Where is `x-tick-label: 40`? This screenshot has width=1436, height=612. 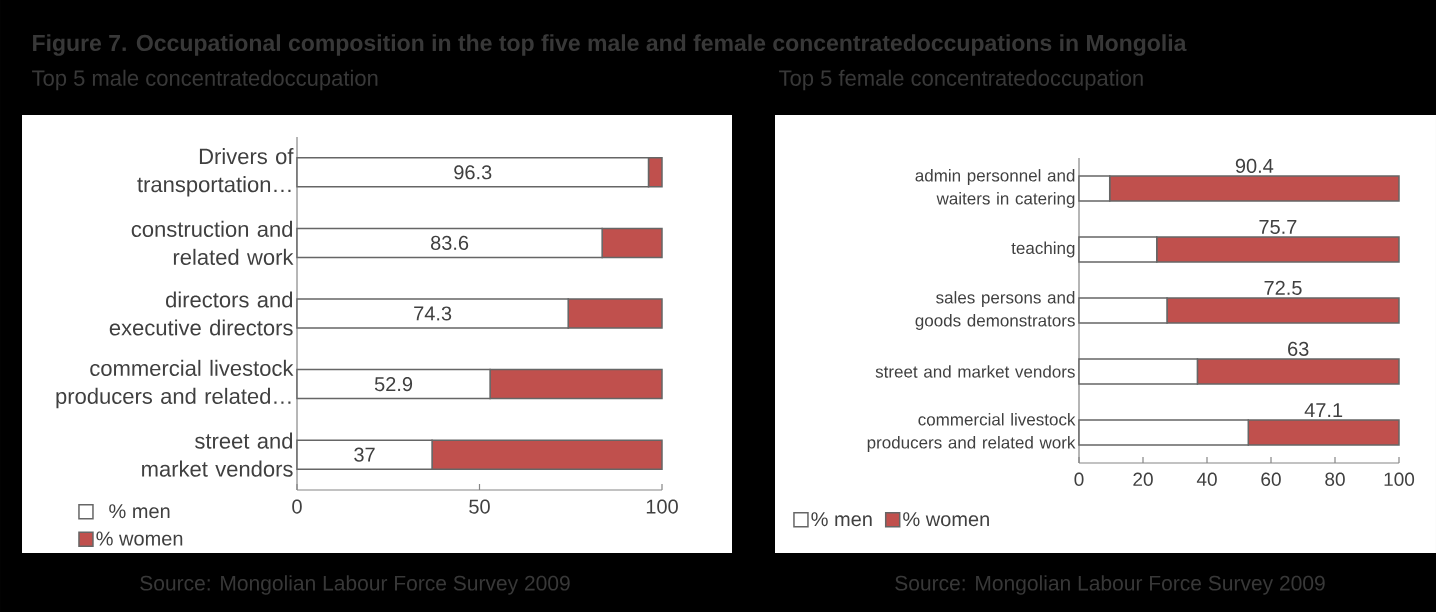
x-tick-label: 40 is located at coordinates (1206, 479).